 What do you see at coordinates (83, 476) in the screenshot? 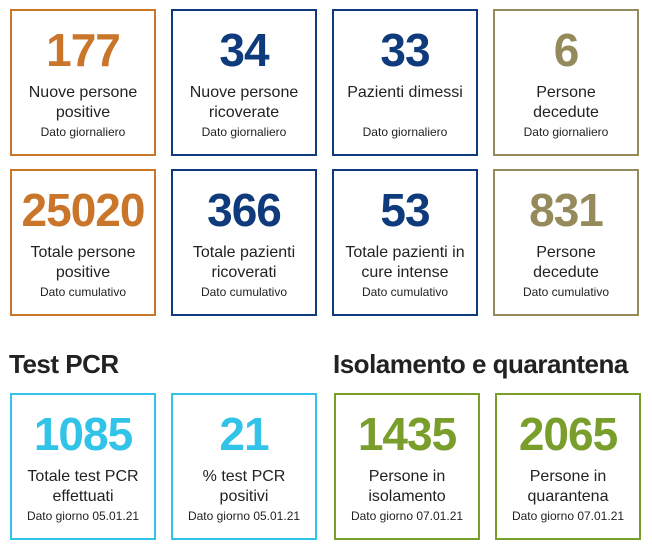
I see `stat-label-line1: Totale test PCR` at bounding box center [83, 476].